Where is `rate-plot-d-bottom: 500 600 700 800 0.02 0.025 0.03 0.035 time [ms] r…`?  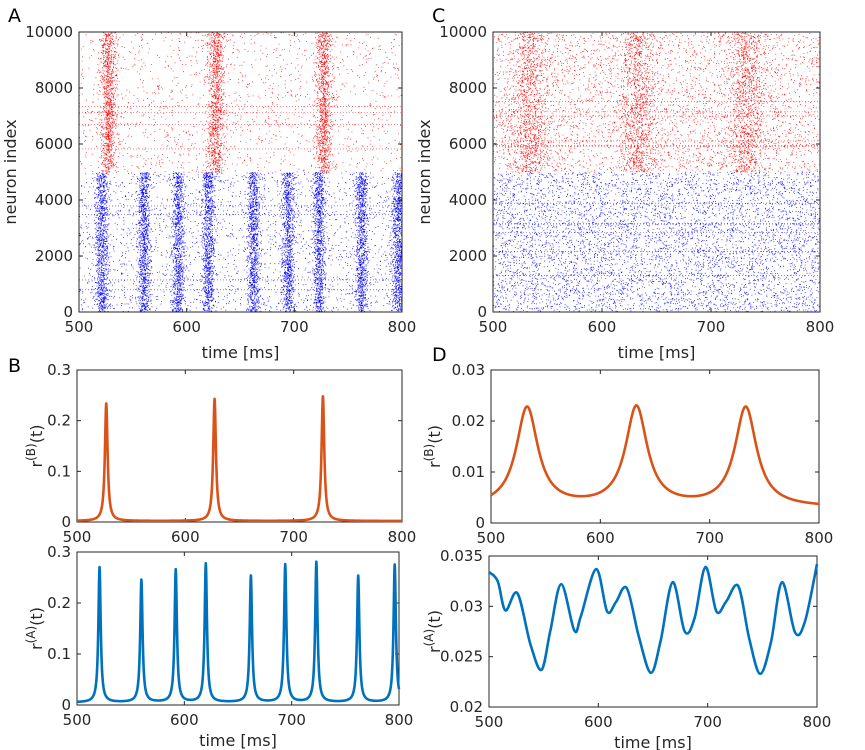
rate-plot-d-bottom: 500 600 700 800 0.02 0.025 0.03 0.035 time [ms] r… is located at coordinates (626, 648).